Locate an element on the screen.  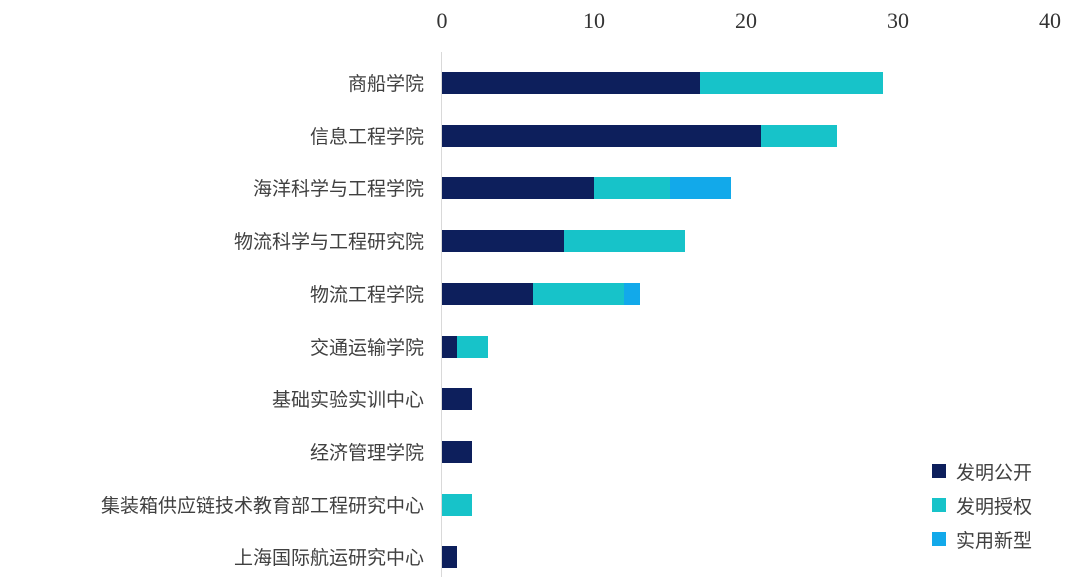
category-label: 经济管理学院 is located at coordinates (366, 452).